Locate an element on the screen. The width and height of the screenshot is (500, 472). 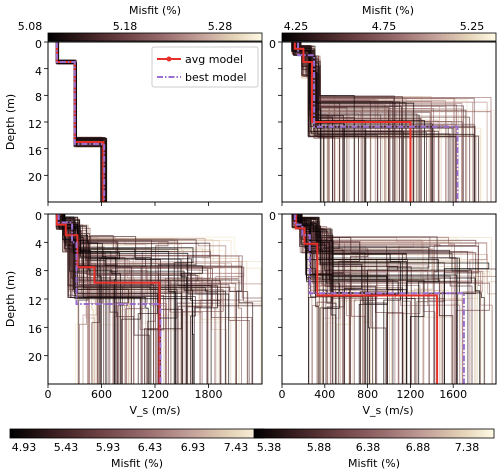
x-axis-bottom-right: 0 400 800 1200 1600 V_s (m/s) is located at coordinates (373, 402).